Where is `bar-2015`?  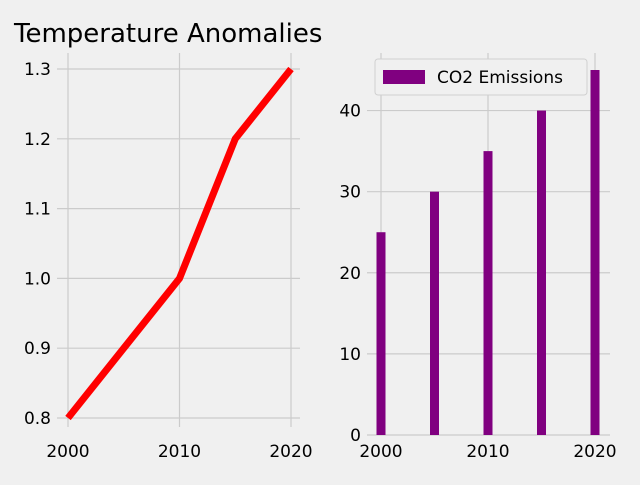 bar-2015 is located at coordinates (541, 273).